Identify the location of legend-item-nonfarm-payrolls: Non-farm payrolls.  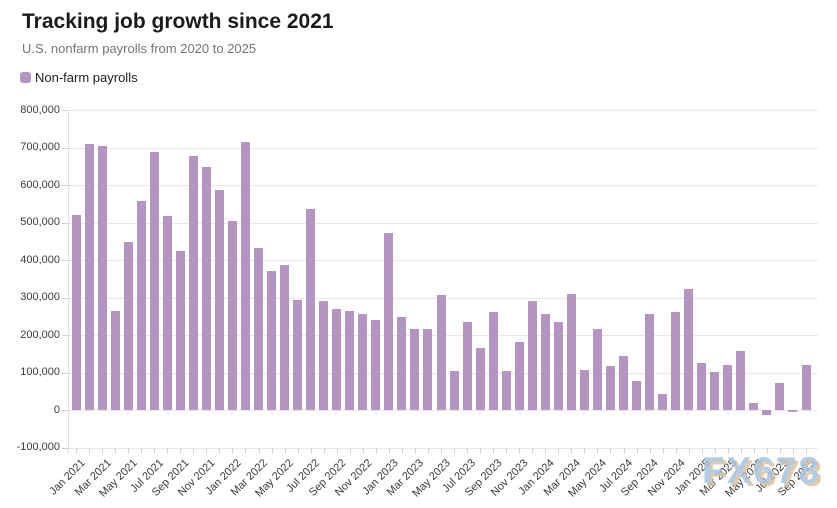
(79, 77).